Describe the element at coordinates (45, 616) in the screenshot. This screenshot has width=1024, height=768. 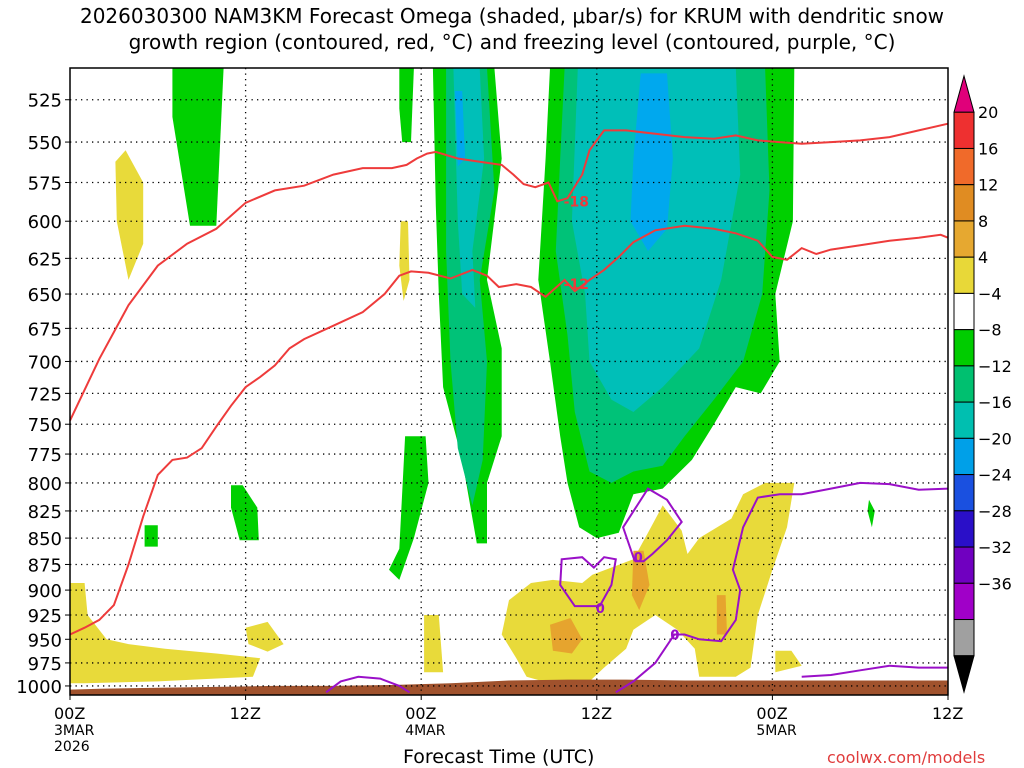
I see `y-tick-label: 925` at that location.